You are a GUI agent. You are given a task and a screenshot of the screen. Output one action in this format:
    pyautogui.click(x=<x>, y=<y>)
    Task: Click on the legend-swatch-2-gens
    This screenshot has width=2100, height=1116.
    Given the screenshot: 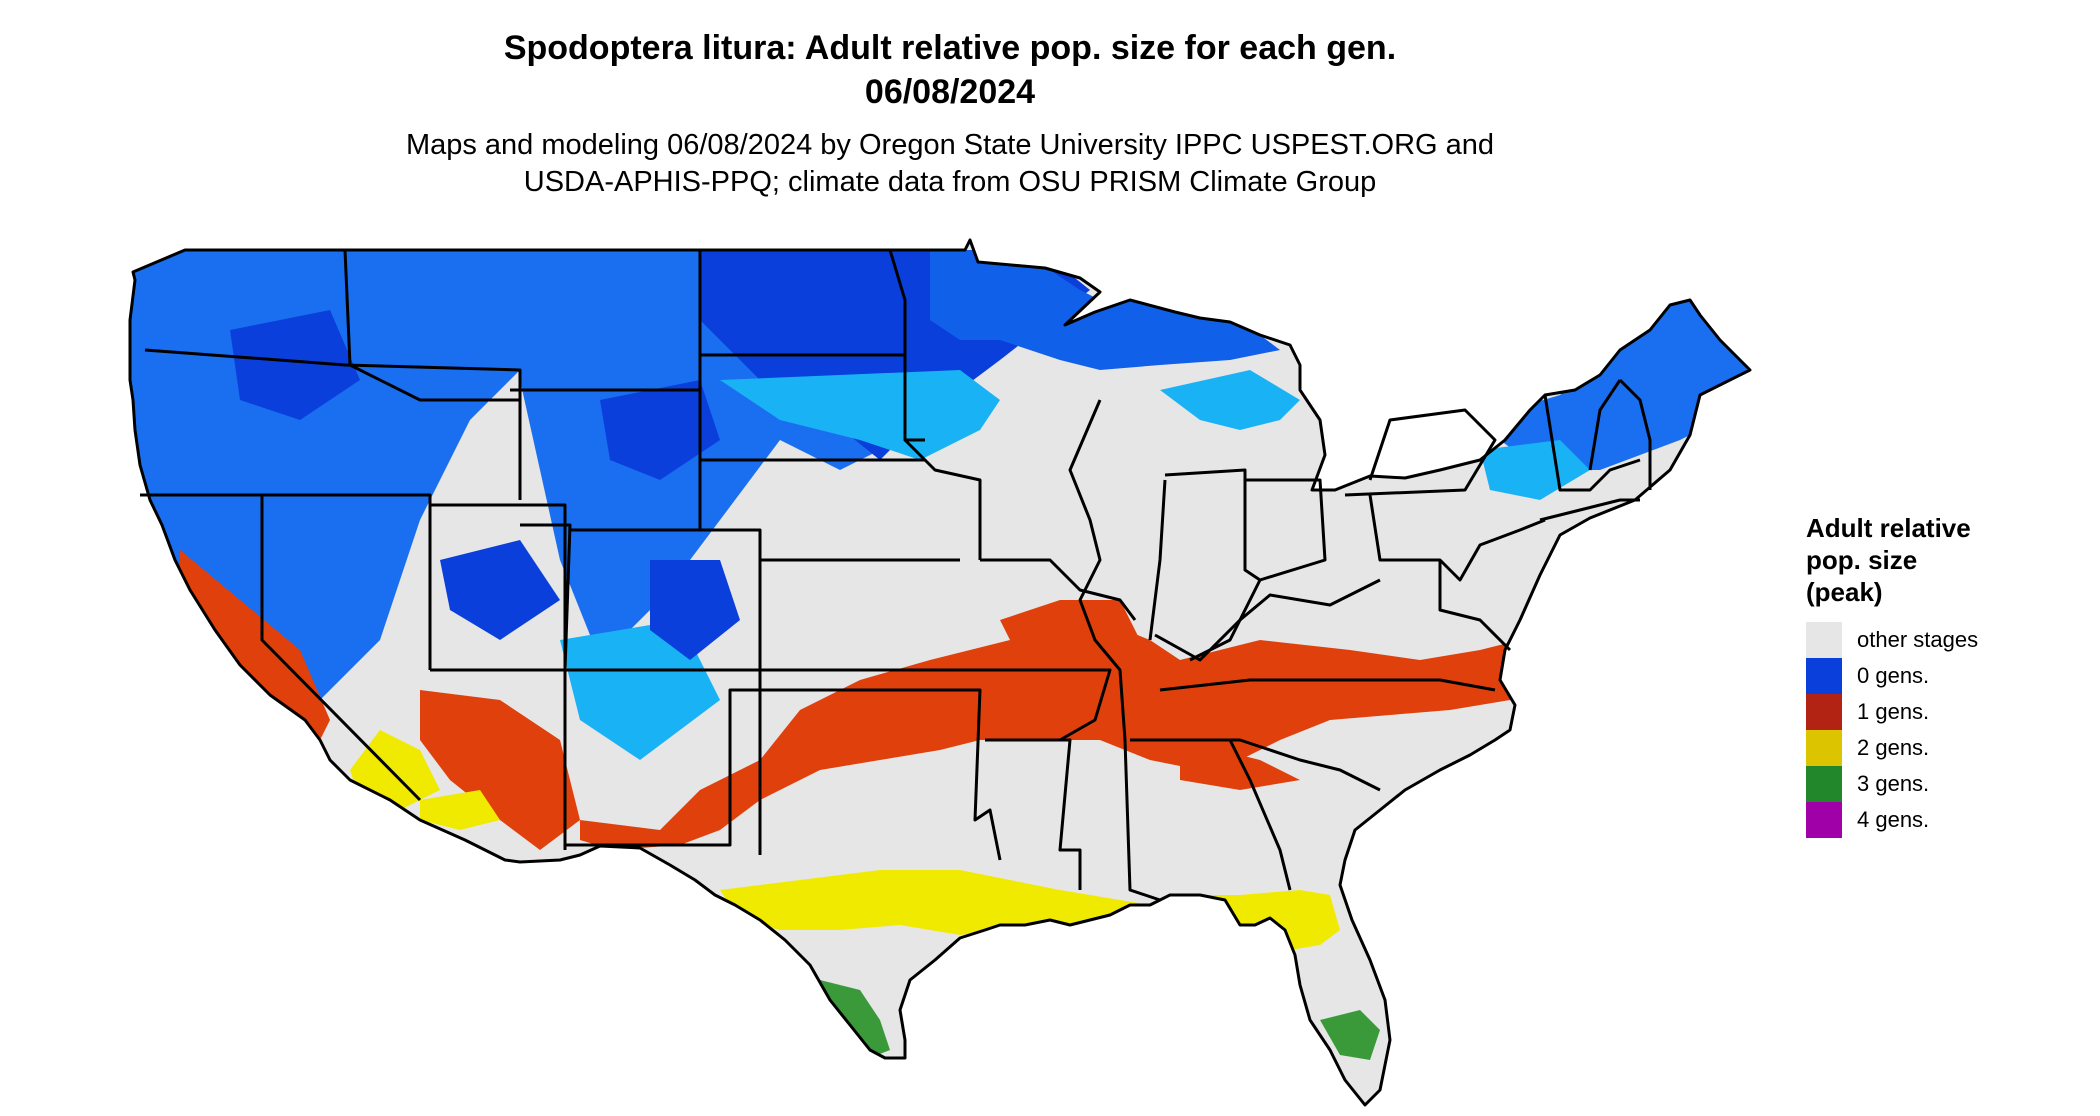 What is the action you would take?
    pyautogui.click(x=1824, y=748)
    